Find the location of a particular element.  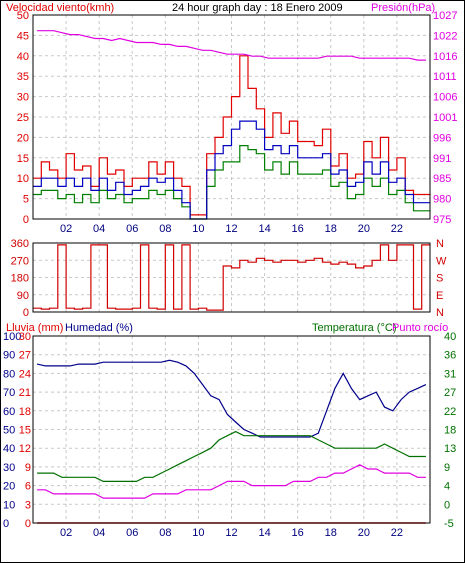

wind-y-tick: 35 is located at coordinates (23, 77).